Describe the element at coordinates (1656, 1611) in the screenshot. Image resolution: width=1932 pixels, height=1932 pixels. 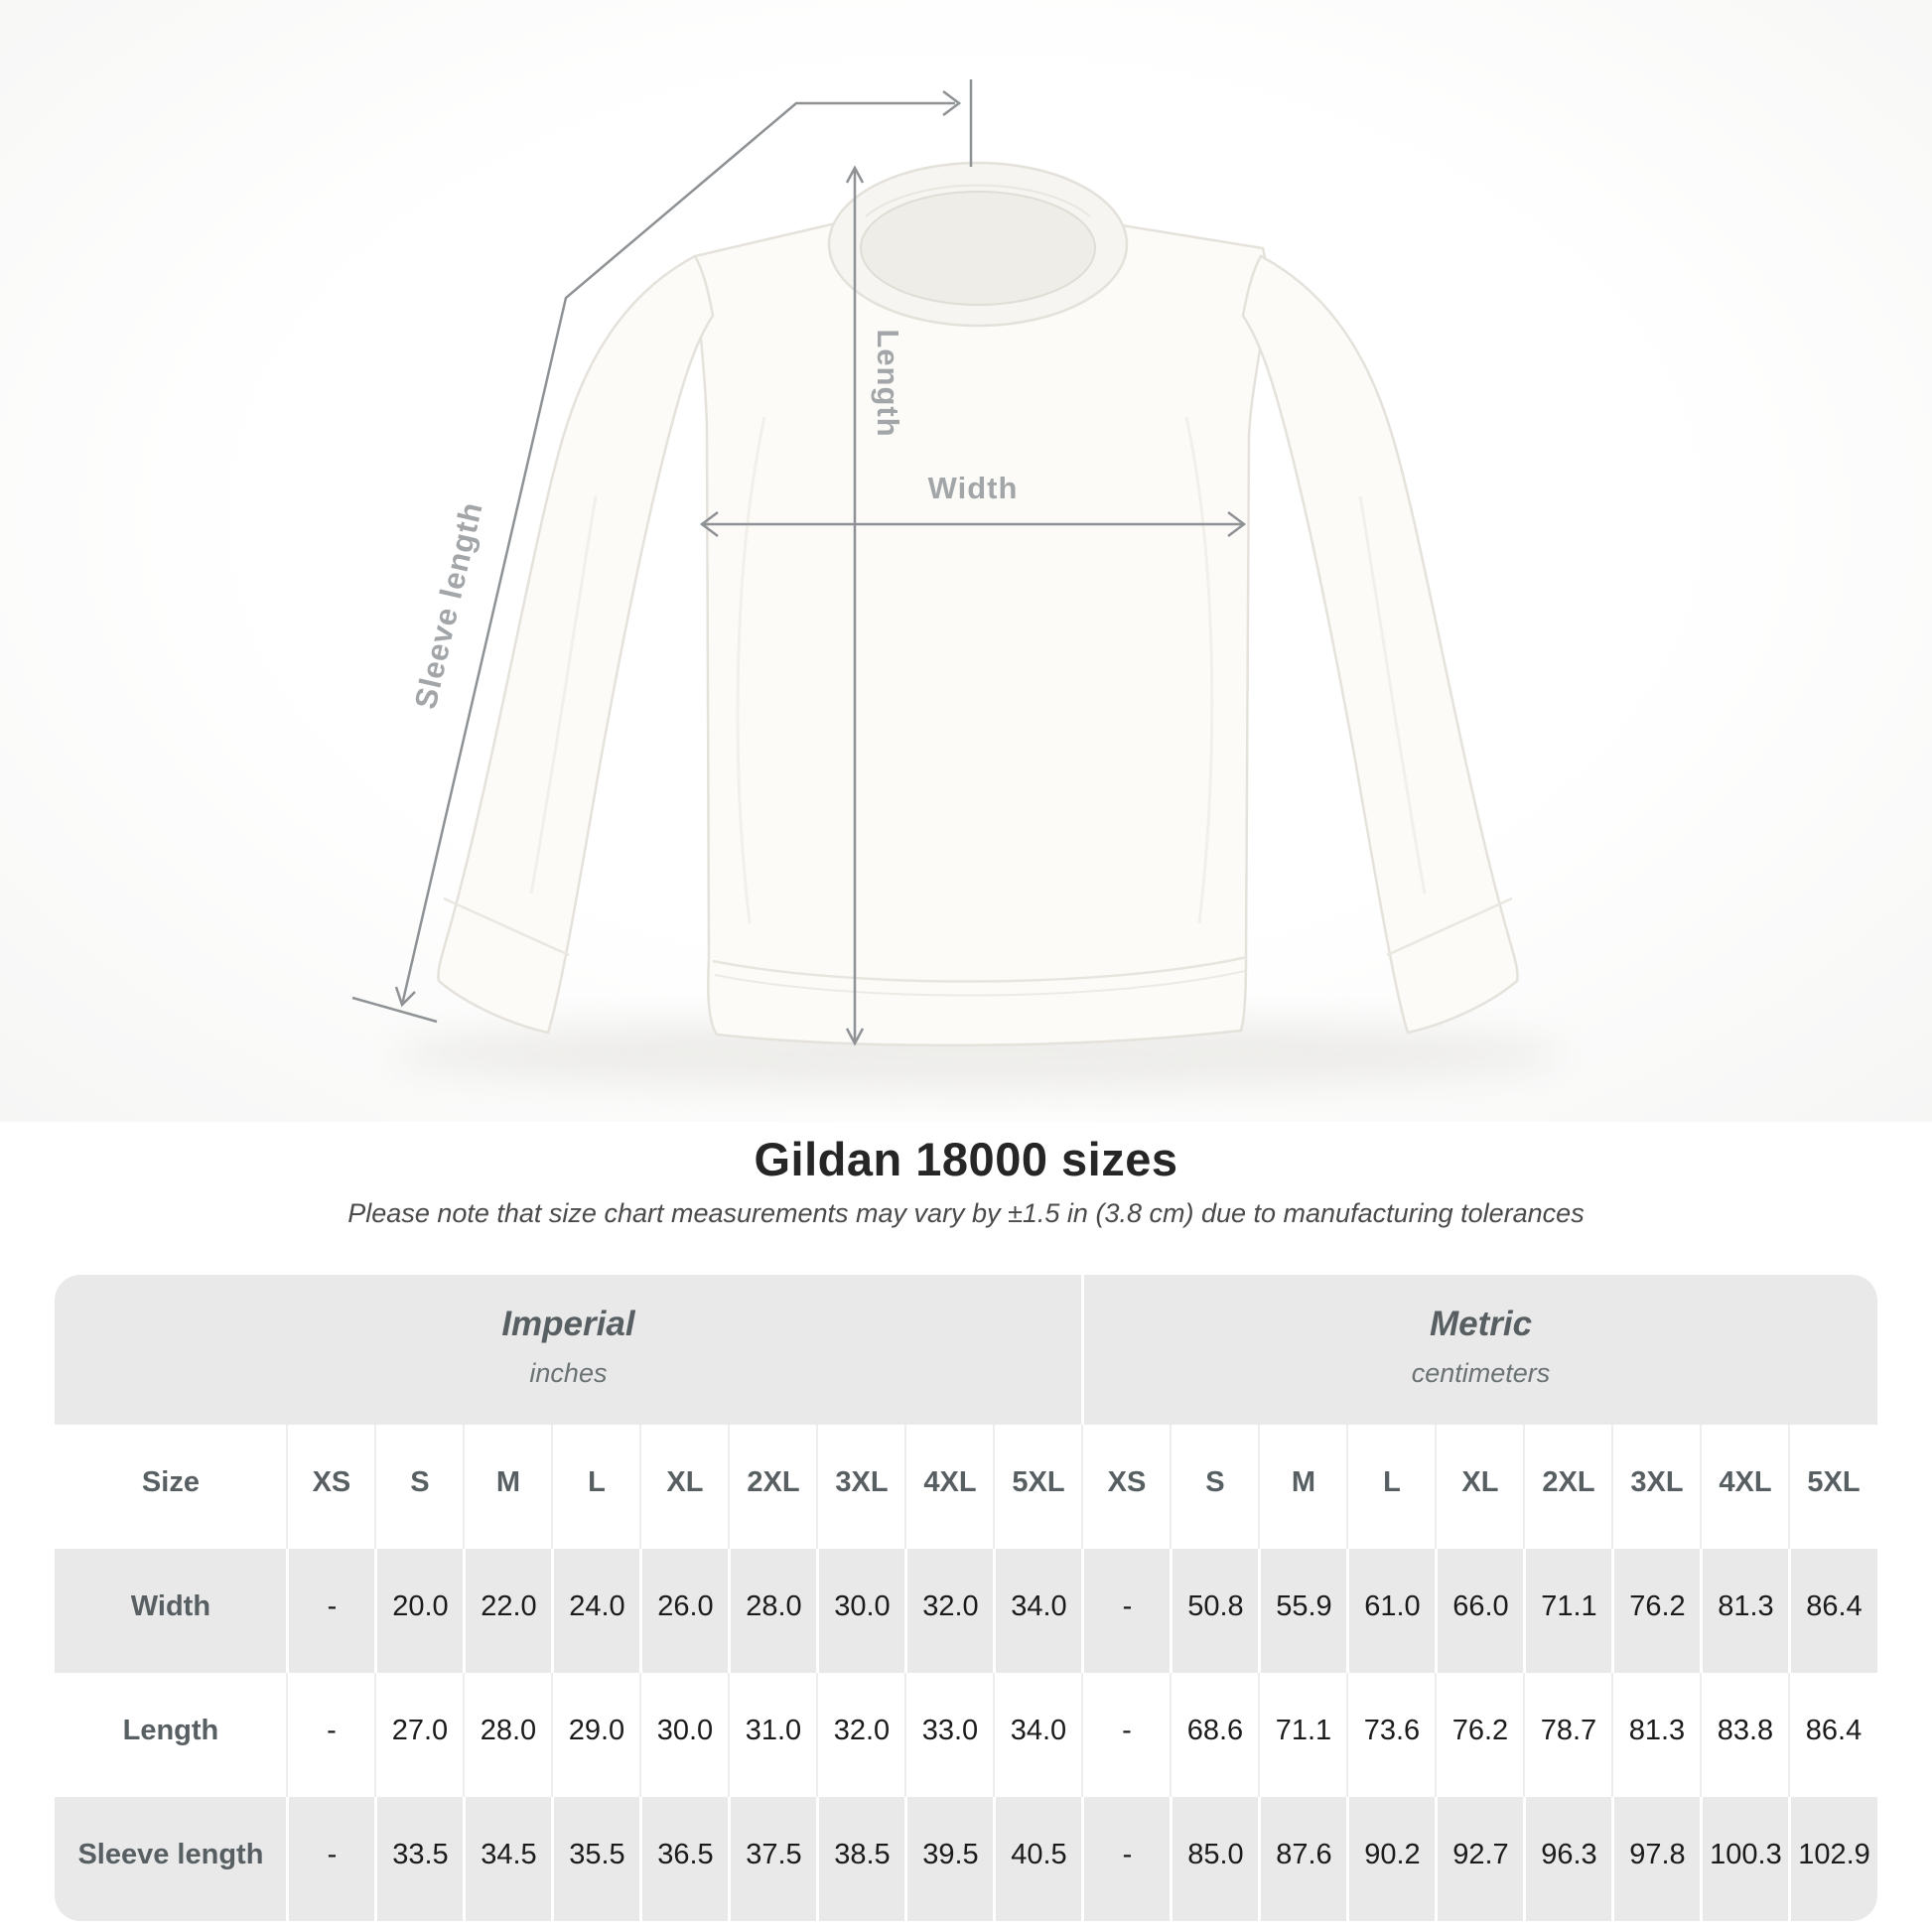
I see `measurement-cell: 76.2` at that location.